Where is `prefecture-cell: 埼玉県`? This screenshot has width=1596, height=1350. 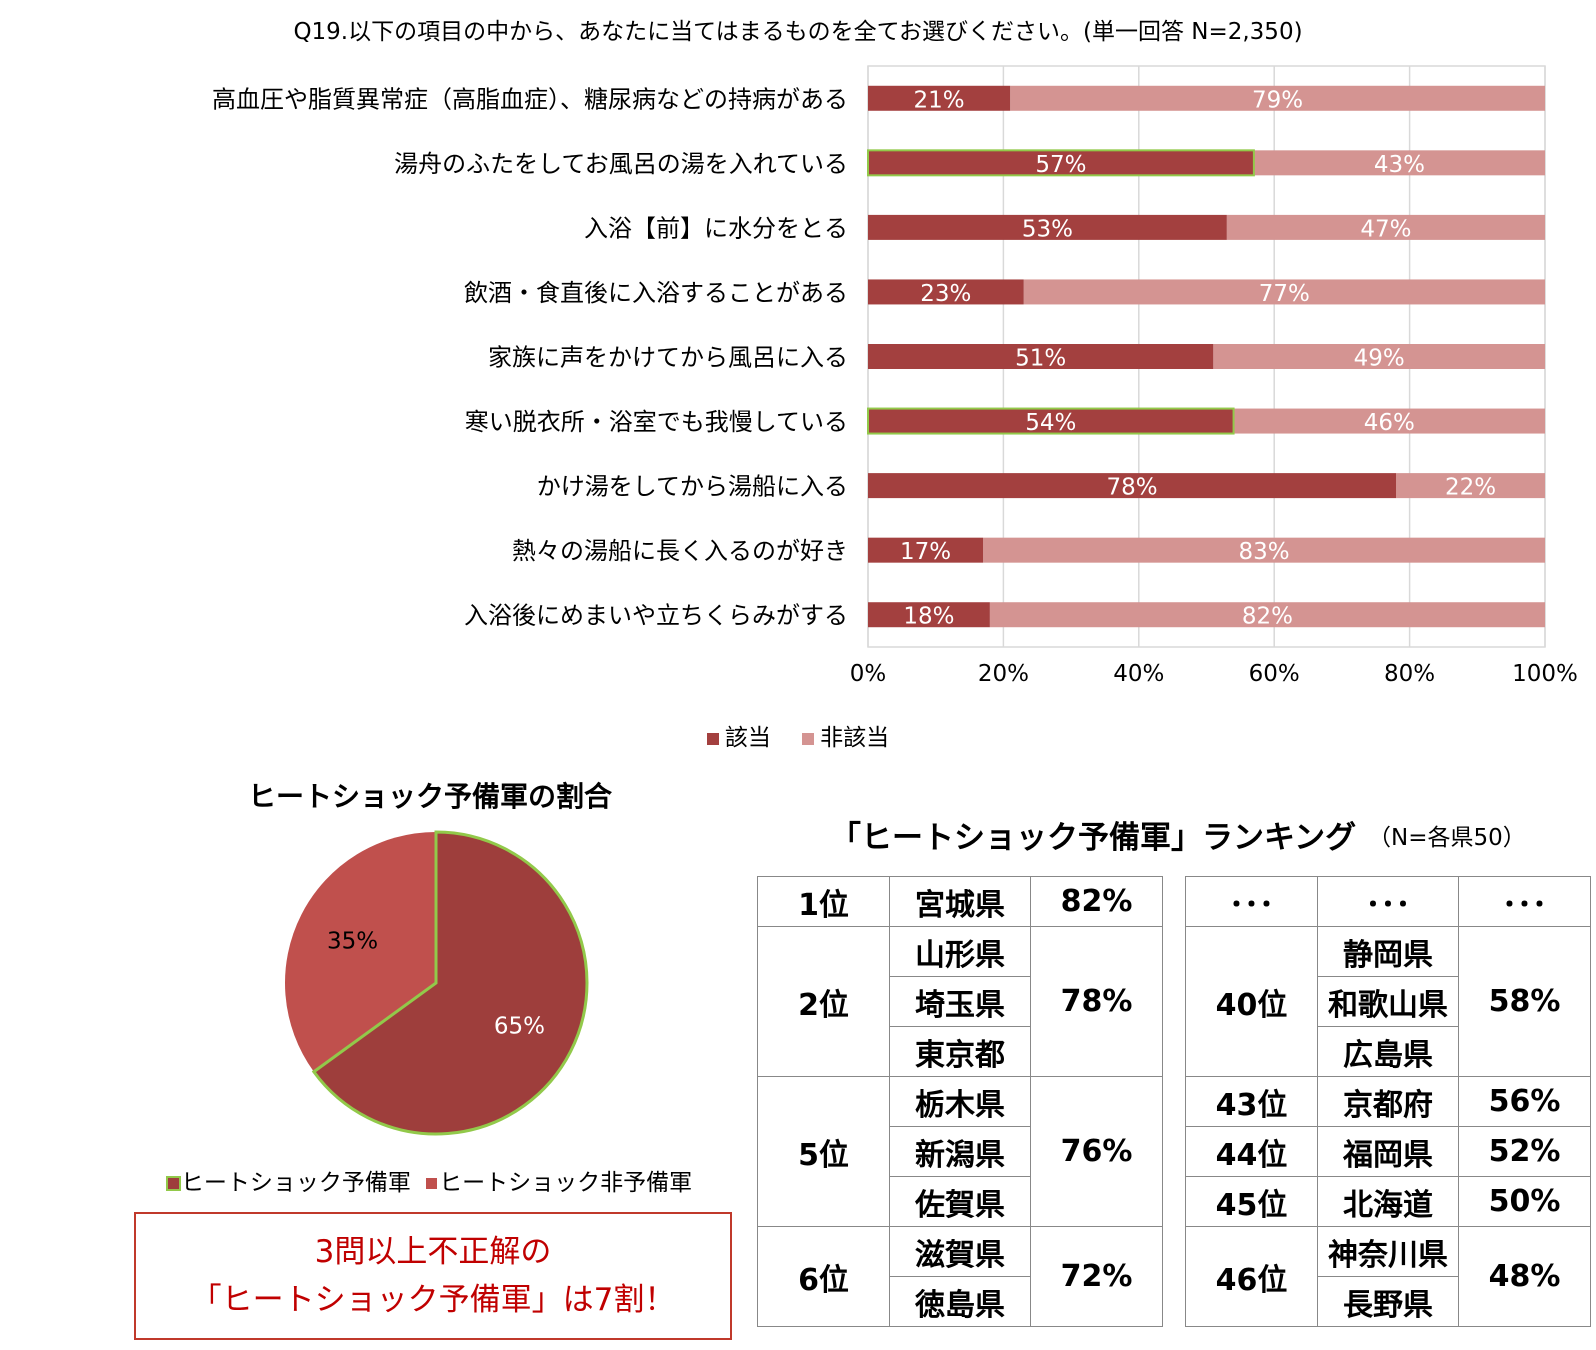
prefecture-cell: 埼玉県 is located at coordinates (960, 1001).